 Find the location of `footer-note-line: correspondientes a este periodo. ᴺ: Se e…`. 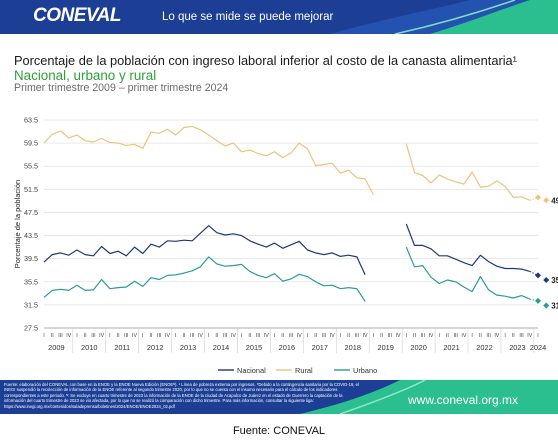

footer-note-line: correspondientes a este periodo. ᴺ: Se e… is located at coordinates (173, 395).